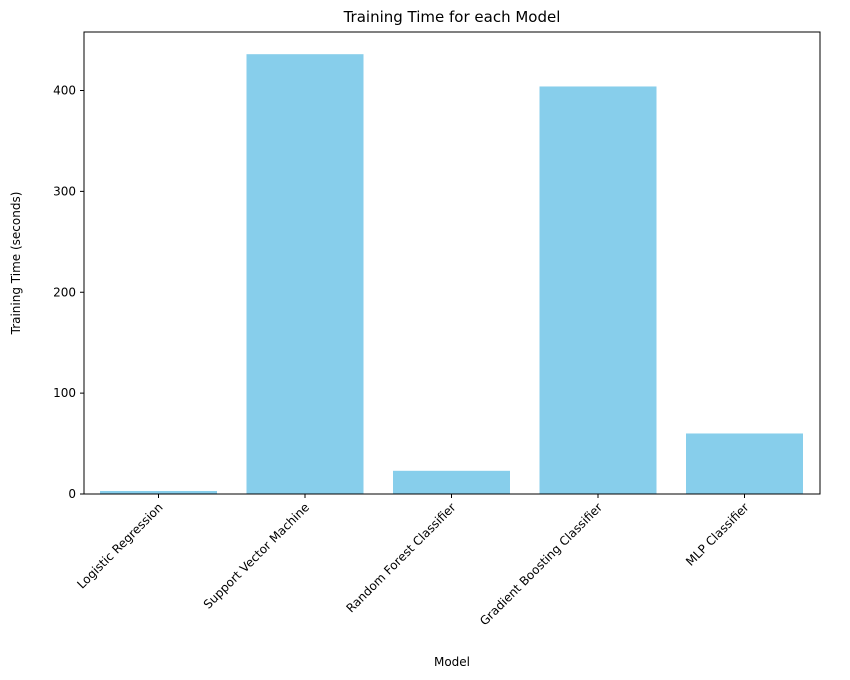 Image resolution: width=850 pixels, height=680 pixels. Describe the element at coordinates (72, 494) in the screenshot. I see `y-tick-label: 0` at that location.